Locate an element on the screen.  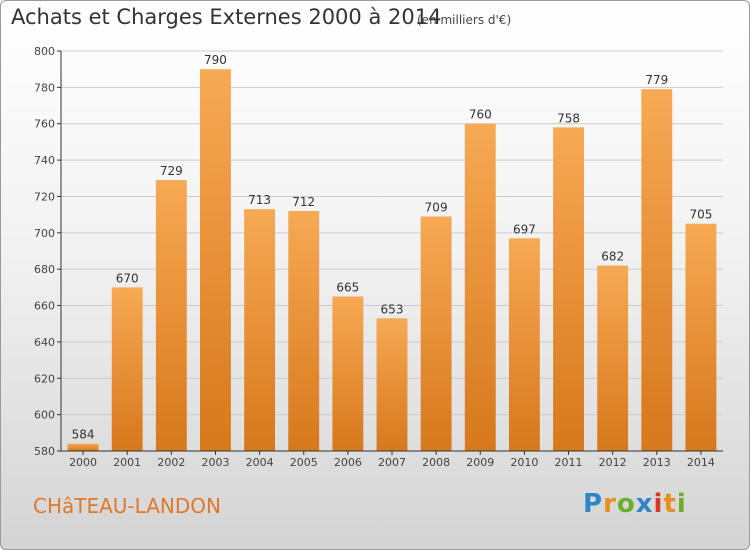
town-name: CHâTEAU-LANDON is located at coordinates (127, 506).